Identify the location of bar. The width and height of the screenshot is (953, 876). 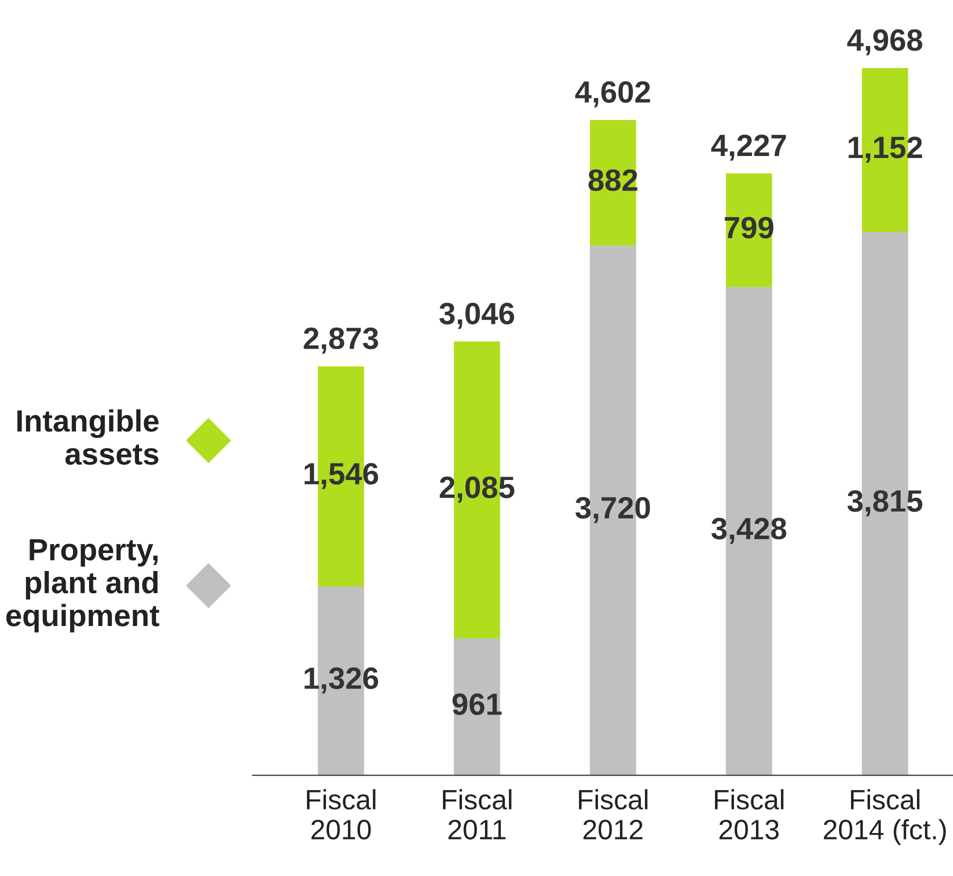
(477, 707).